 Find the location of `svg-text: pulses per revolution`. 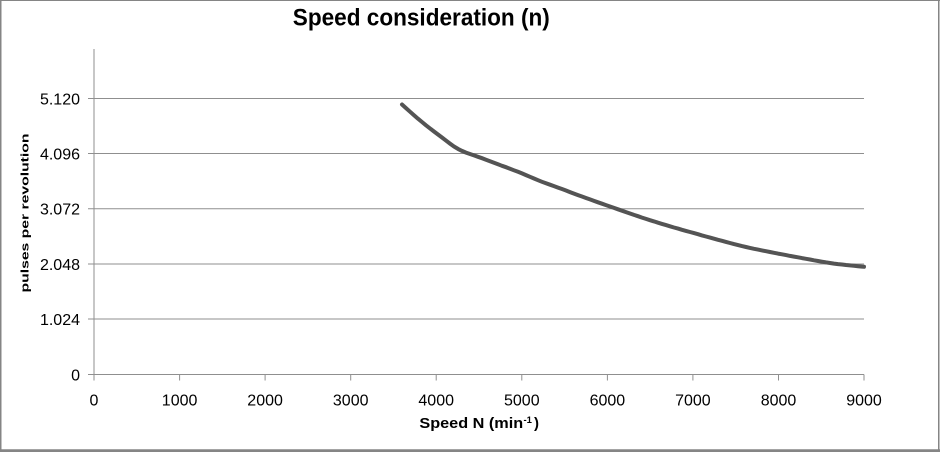

svg-text: pulses per revolution is located at coordinates (25, 212).